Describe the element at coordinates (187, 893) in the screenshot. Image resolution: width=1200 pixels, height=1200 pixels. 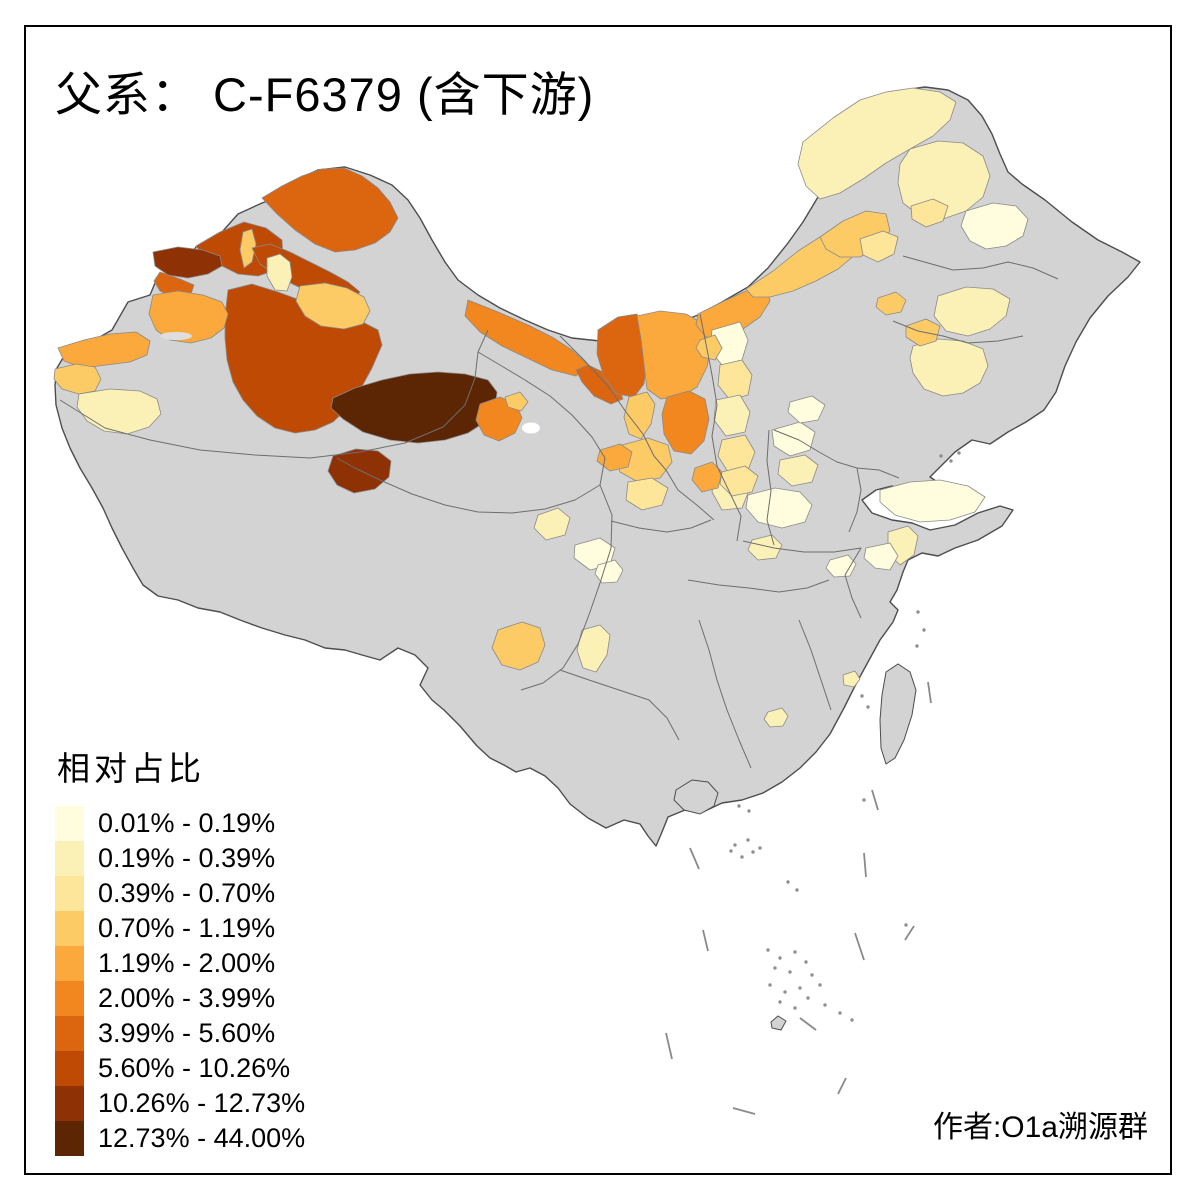
I see `legend-label: 0.39% - 0.70%` at that location.